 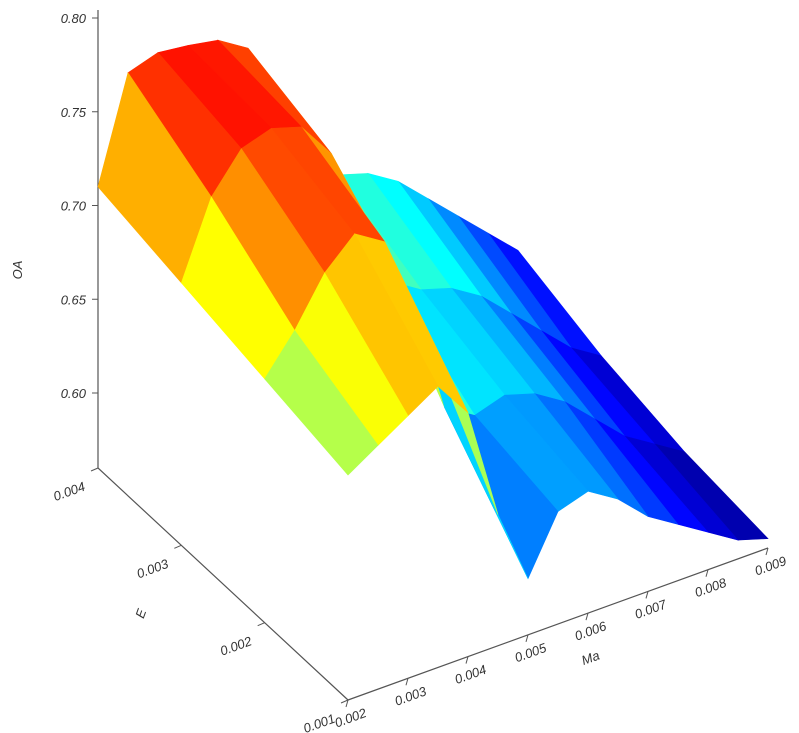 What do you see at coordinates (74, 299) in the screenshot?
I see `z-tick-label: 0.65` at bounding box center [74, 299].